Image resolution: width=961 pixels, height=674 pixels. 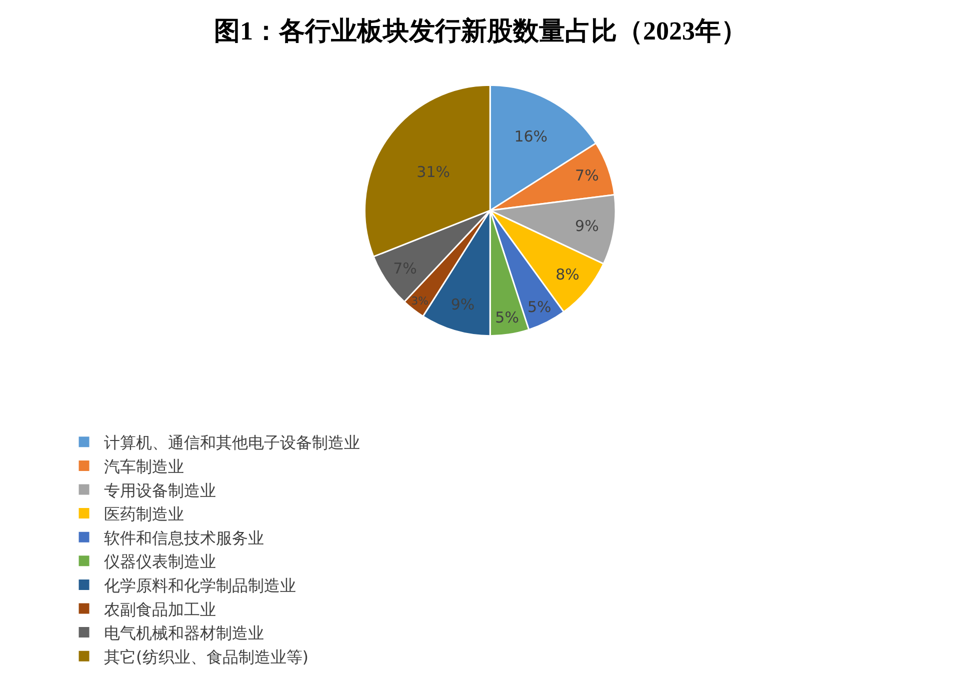 I want to click on data-label: 16%, so click(x=531, y=136).